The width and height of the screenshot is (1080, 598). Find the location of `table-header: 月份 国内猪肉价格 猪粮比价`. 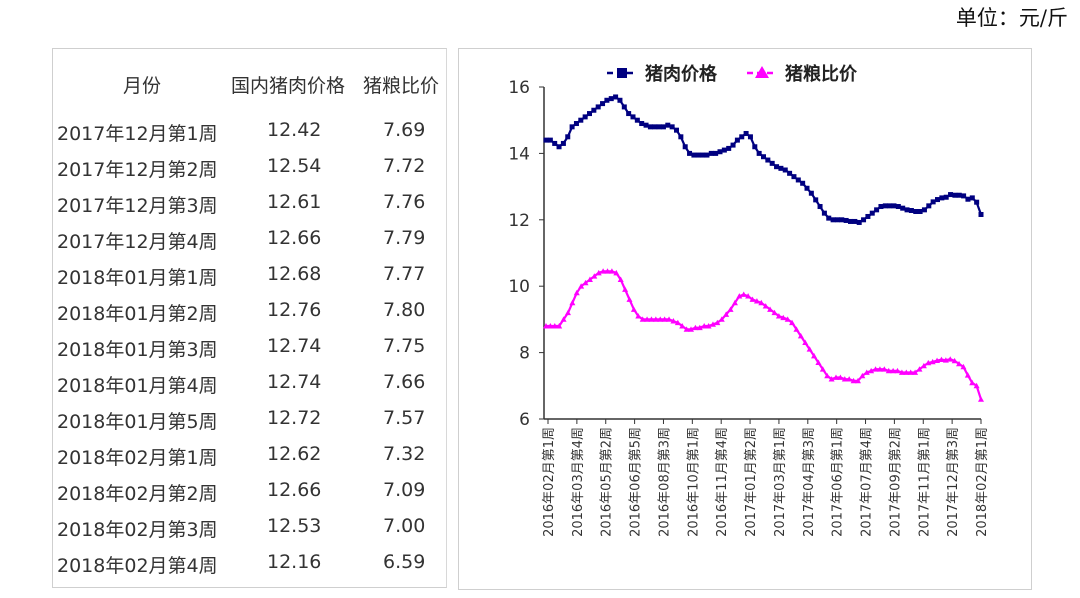

table-header: 月份 国内猪肉价格 猪粮比价 is located at coordinates (249, 83).